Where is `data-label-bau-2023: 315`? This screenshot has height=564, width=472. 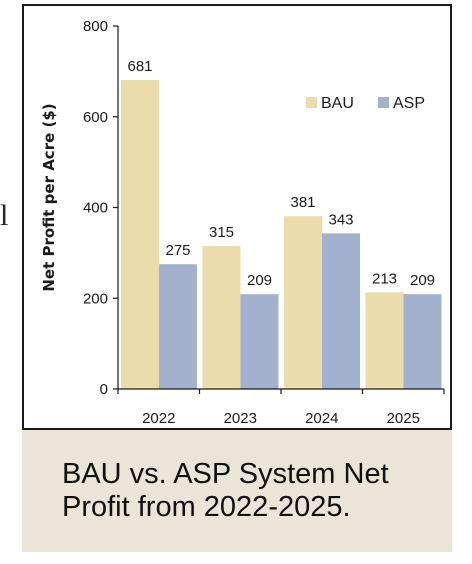
data-label-bau-2023: 315 is located at coordinates (221, 232).